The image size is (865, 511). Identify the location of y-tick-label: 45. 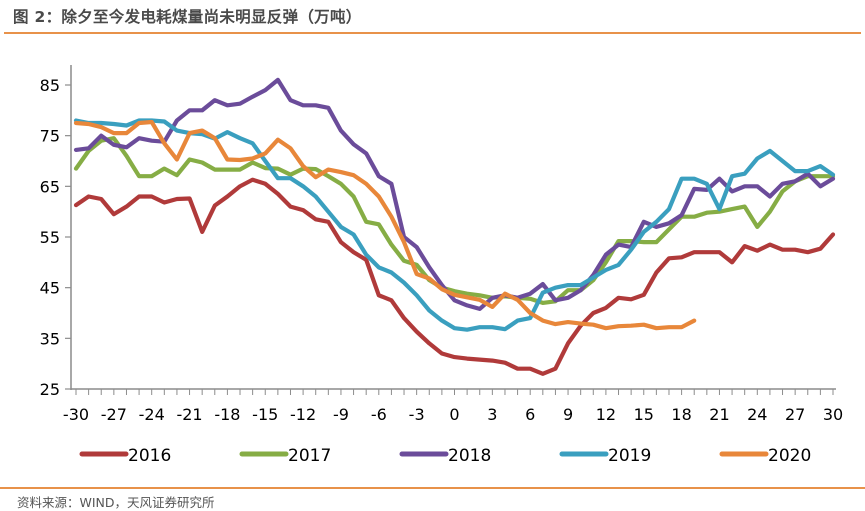
(50, 288).